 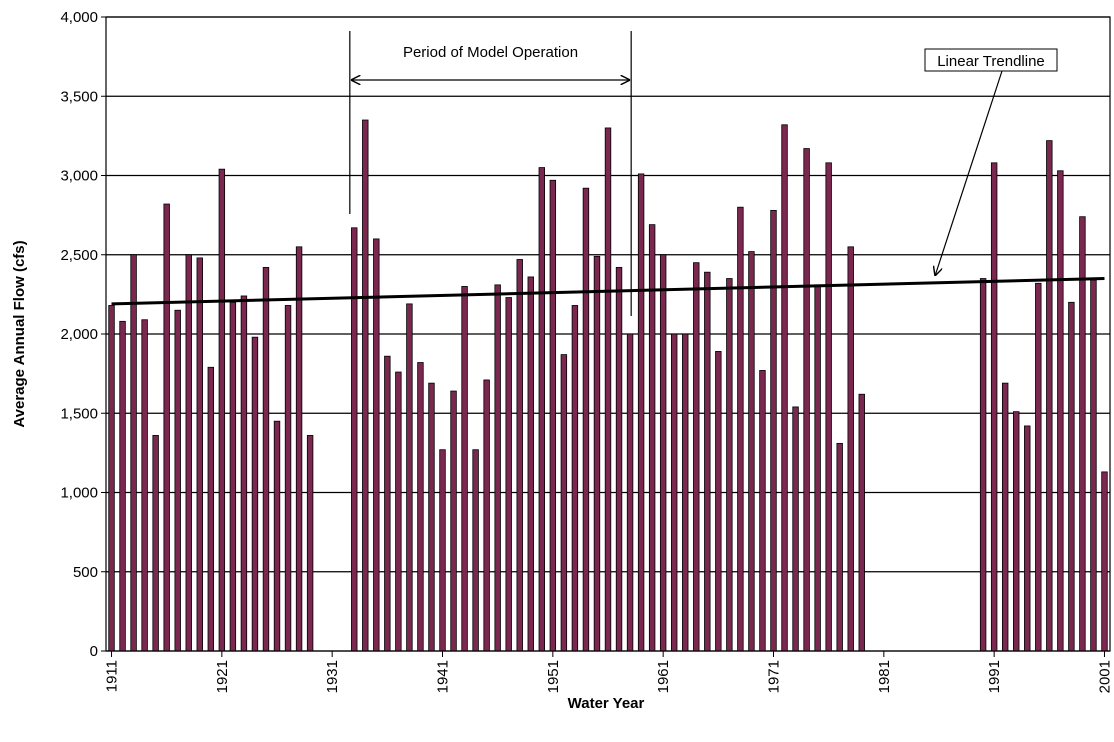 I want to click on x-tick-label: 1931, so click(x=332, y=676).